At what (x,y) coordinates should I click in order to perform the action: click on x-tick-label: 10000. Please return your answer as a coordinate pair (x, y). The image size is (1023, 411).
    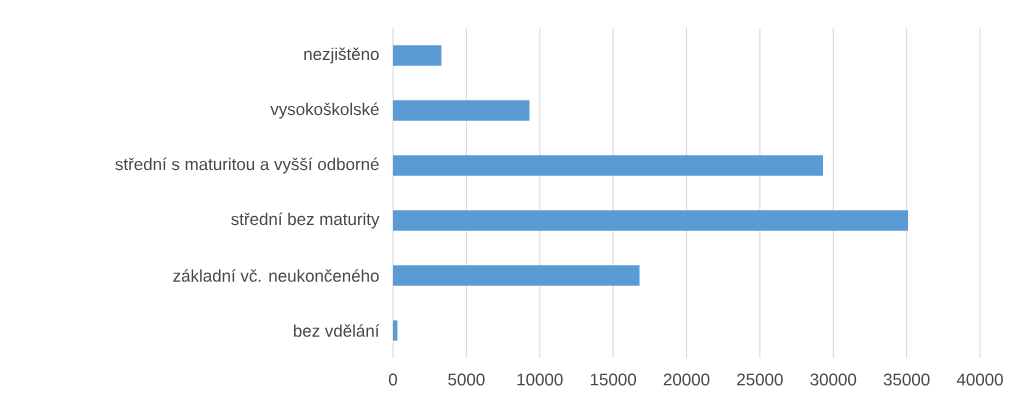
    Looking at the image, I should click on (540, 379).